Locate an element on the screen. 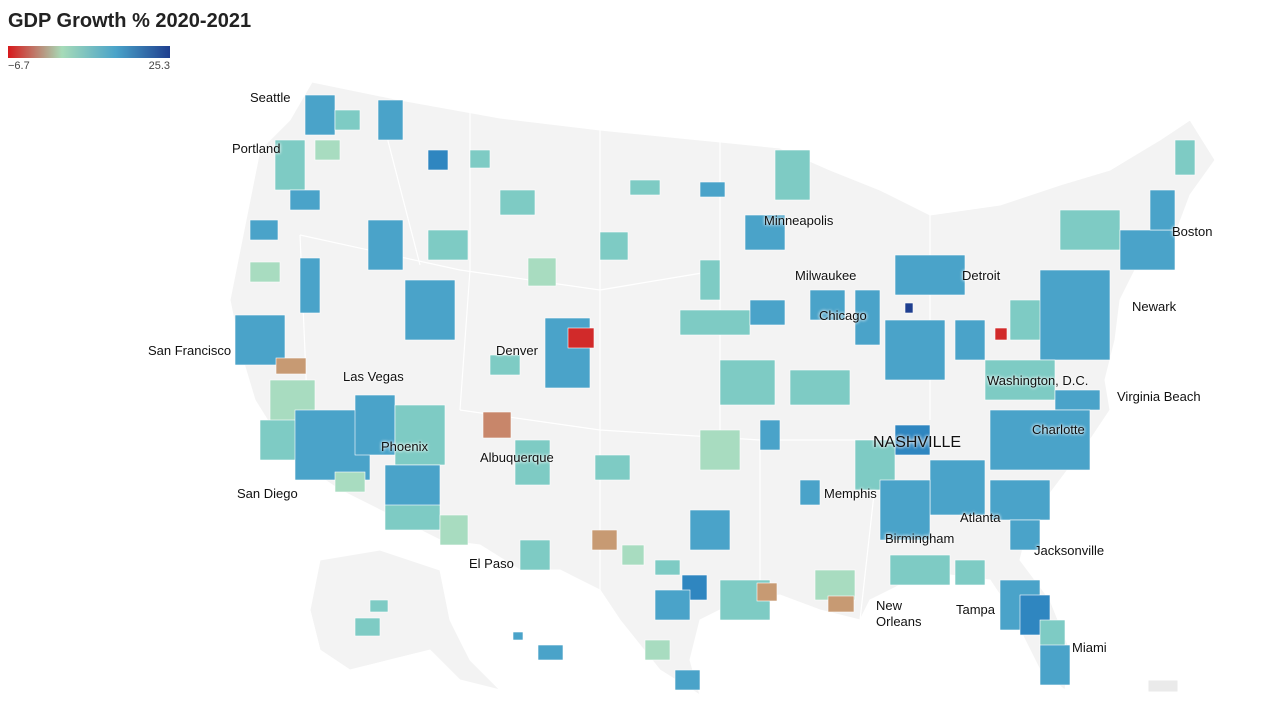 This screenshot has width=1280, height=720. city-label: NASHVILLE is located at coordinates (917, 442).